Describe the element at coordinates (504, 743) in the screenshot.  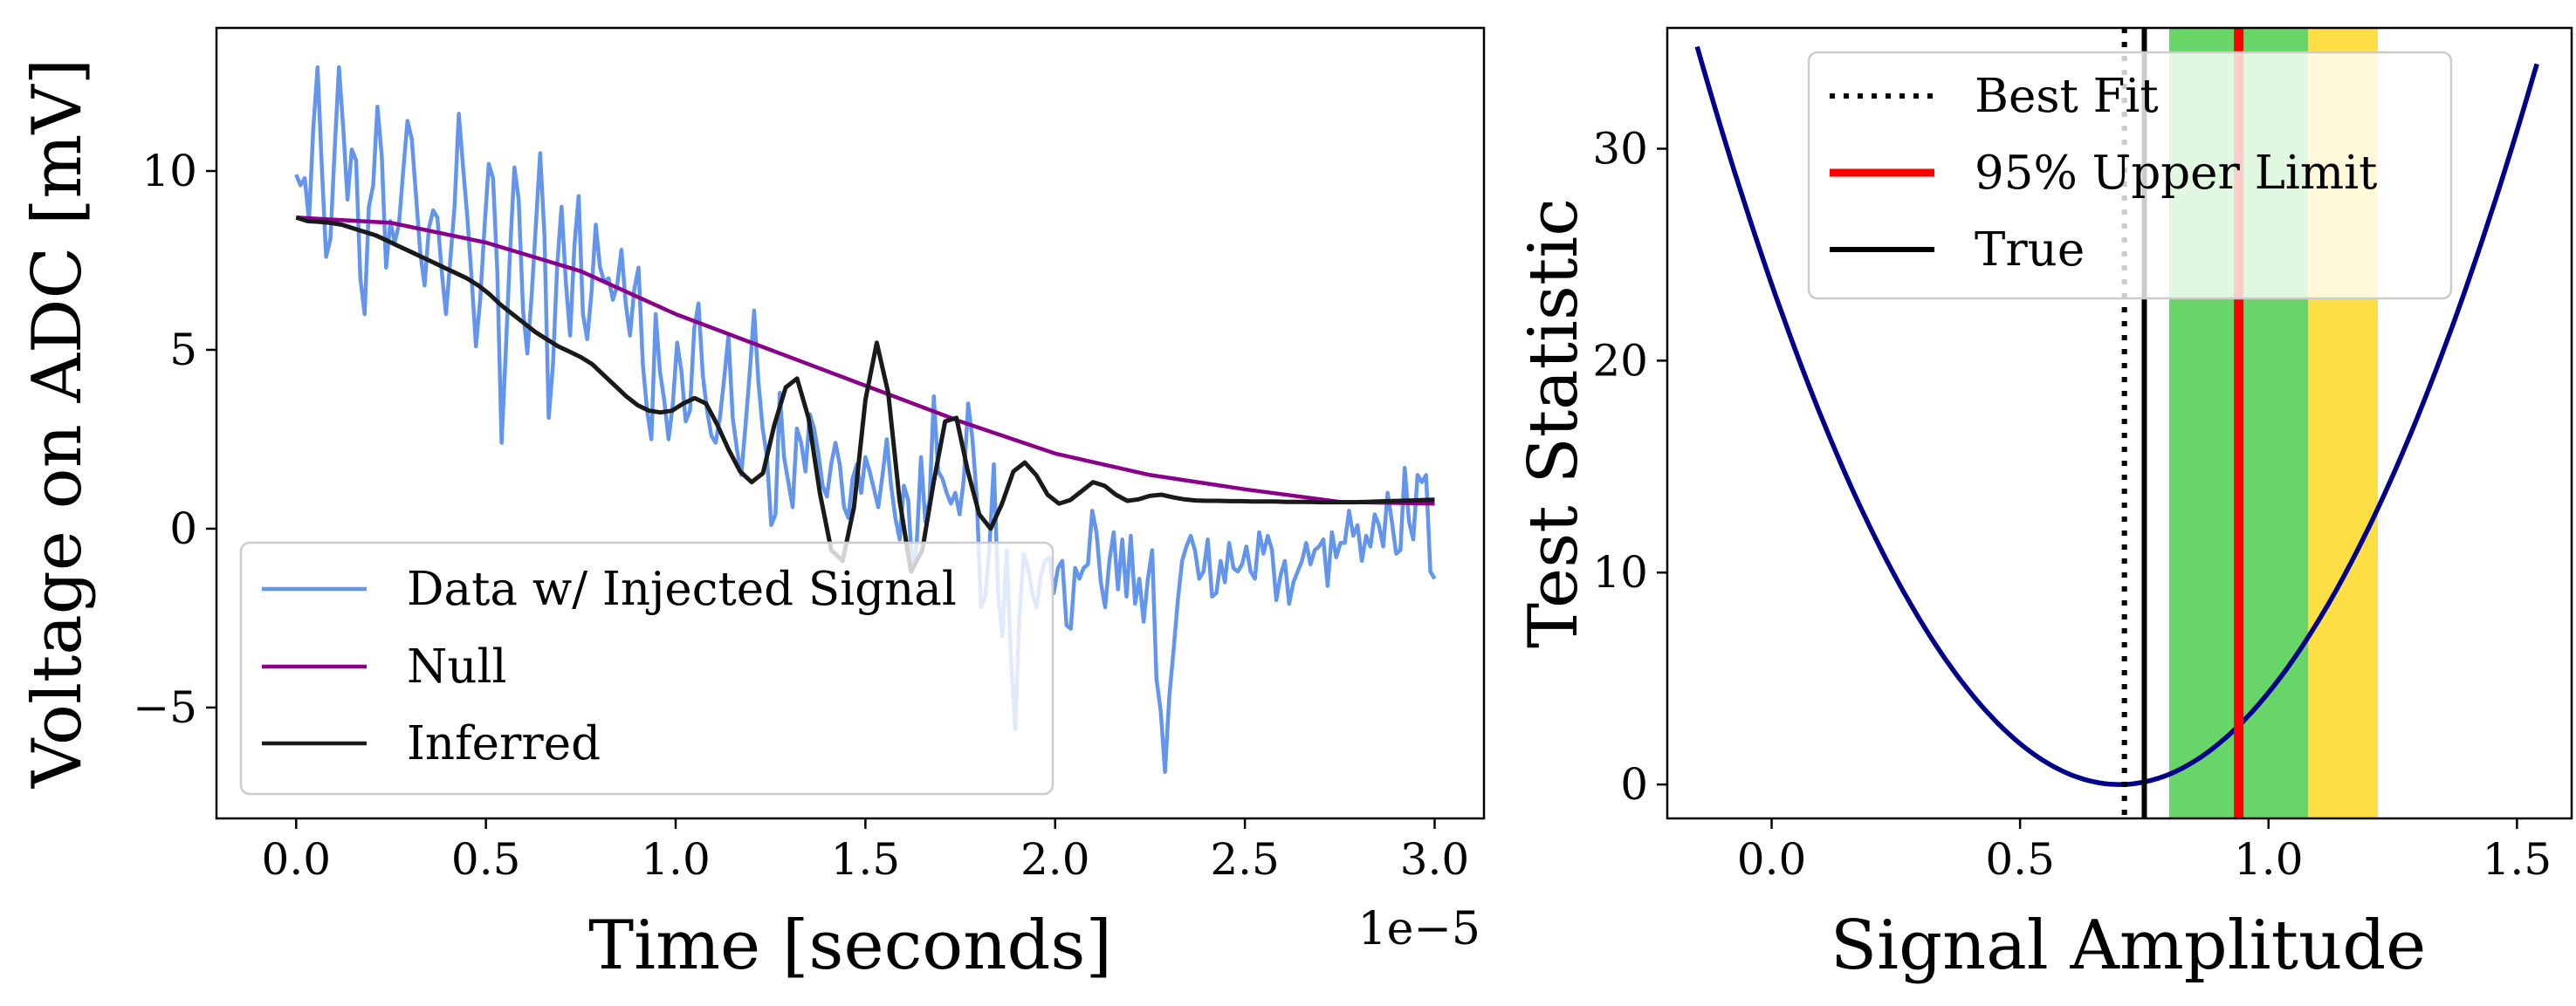
I see `legend-label-inferred: Inferred` at that location.